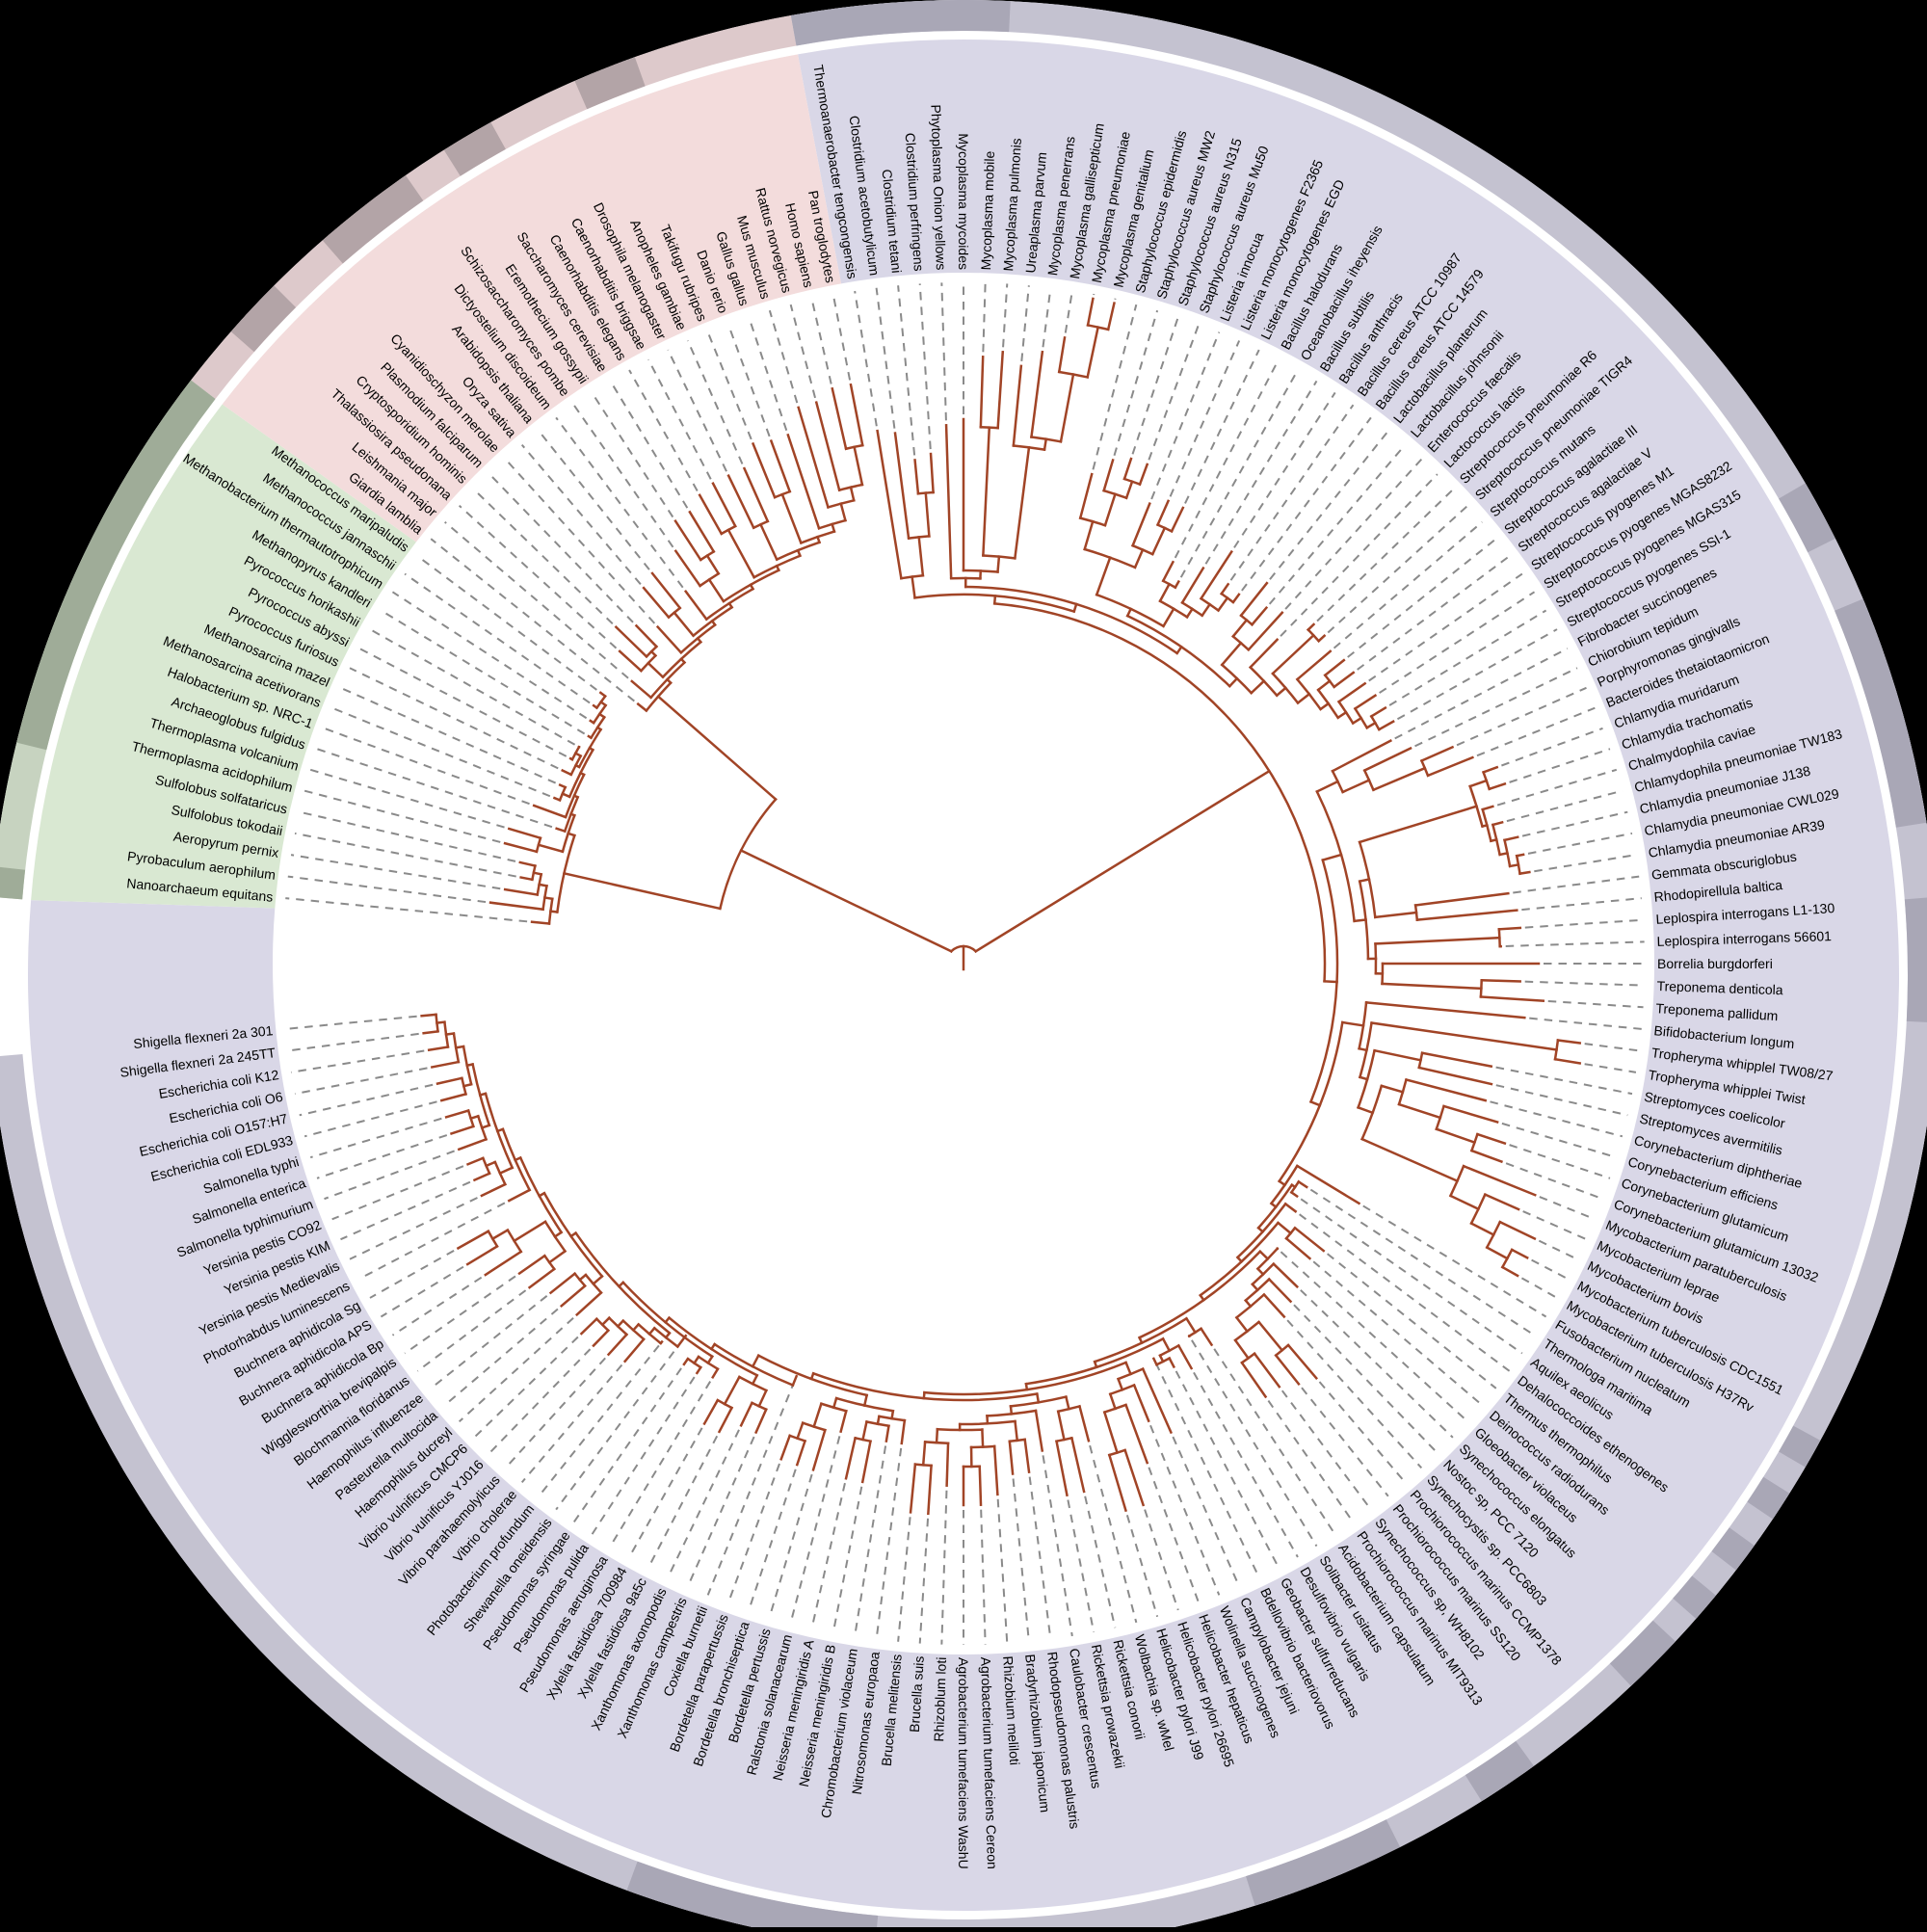 The image size is (1927, 1932). Describe the element at coordinates (917, 1694) in the screenshot. I see `svg-text: Brucella suis` at that location.